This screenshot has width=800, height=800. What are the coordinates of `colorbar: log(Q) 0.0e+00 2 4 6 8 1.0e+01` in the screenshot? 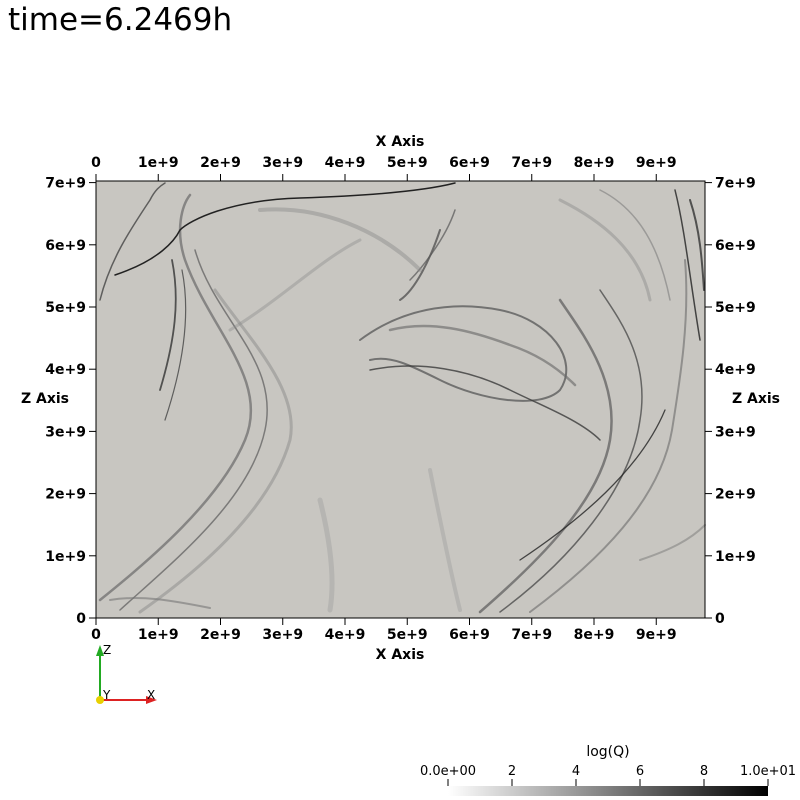 It's located at (608, 770).